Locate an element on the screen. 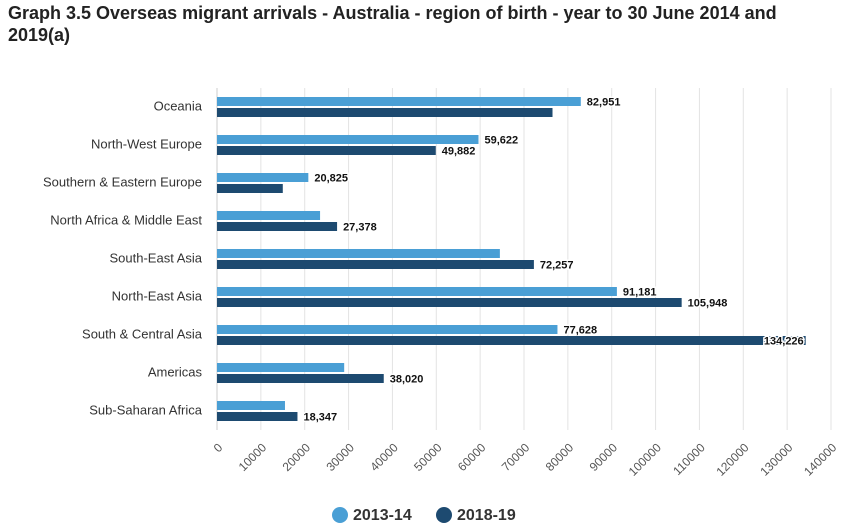  y-tick-label: South-East Asia is located at coordinates (156, 257).